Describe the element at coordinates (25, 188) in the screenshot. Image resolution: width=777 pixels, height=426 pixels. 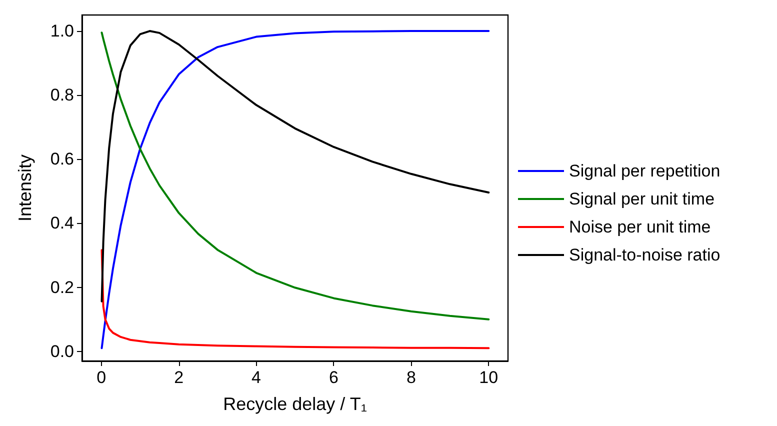
I see `y-axis-title: Intensity` at that location.